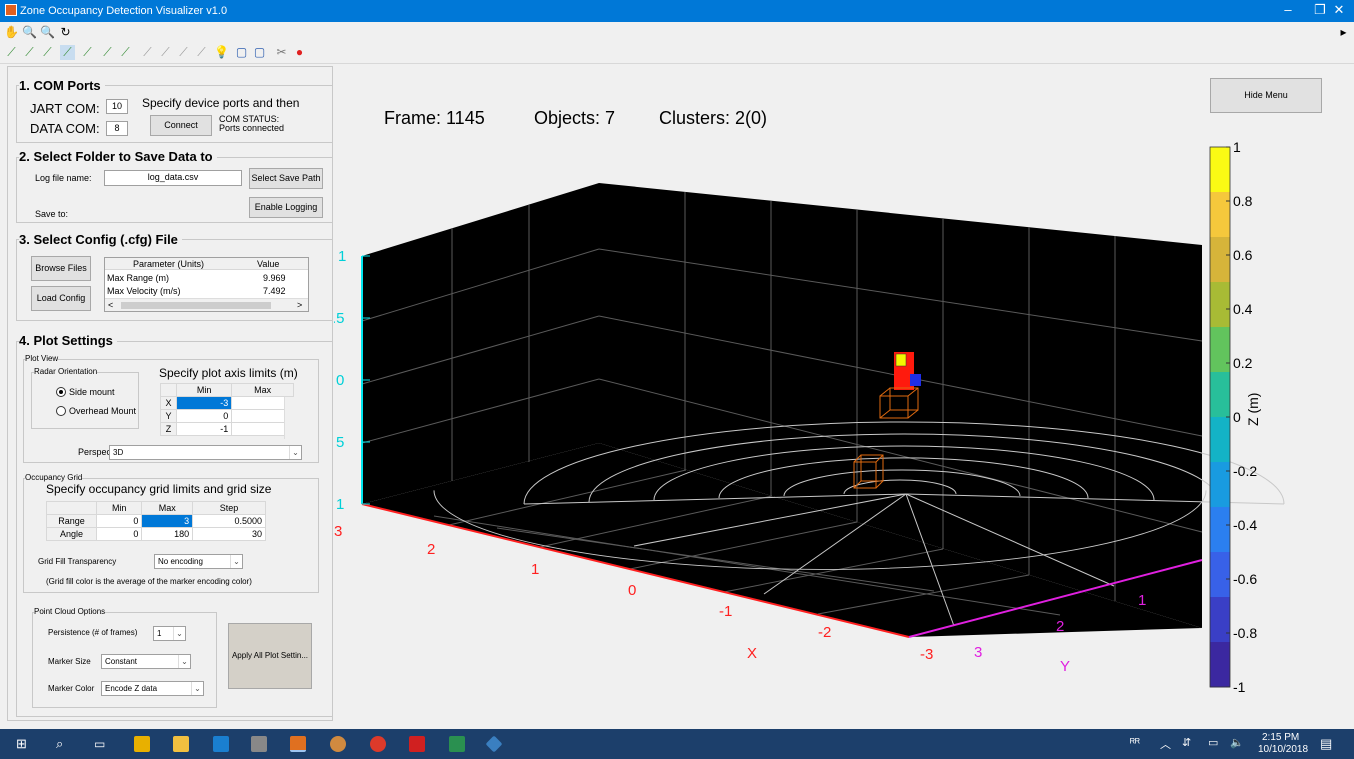 This screenshot has width=1354, height=759. Describe the element at coordinates (1343, 32) in the screenshot. I see `toolbar-overflow-icon: ▸` at that location.